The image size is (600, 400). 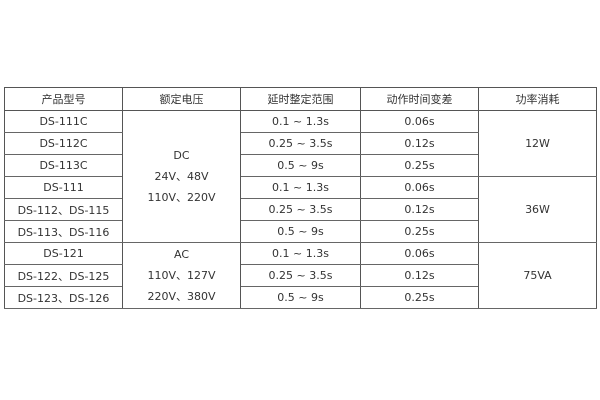 What do you see at coordinates (63, 187) in the screenshot?
I see `model-cell: DS-111` at bounding box center [63, 187].